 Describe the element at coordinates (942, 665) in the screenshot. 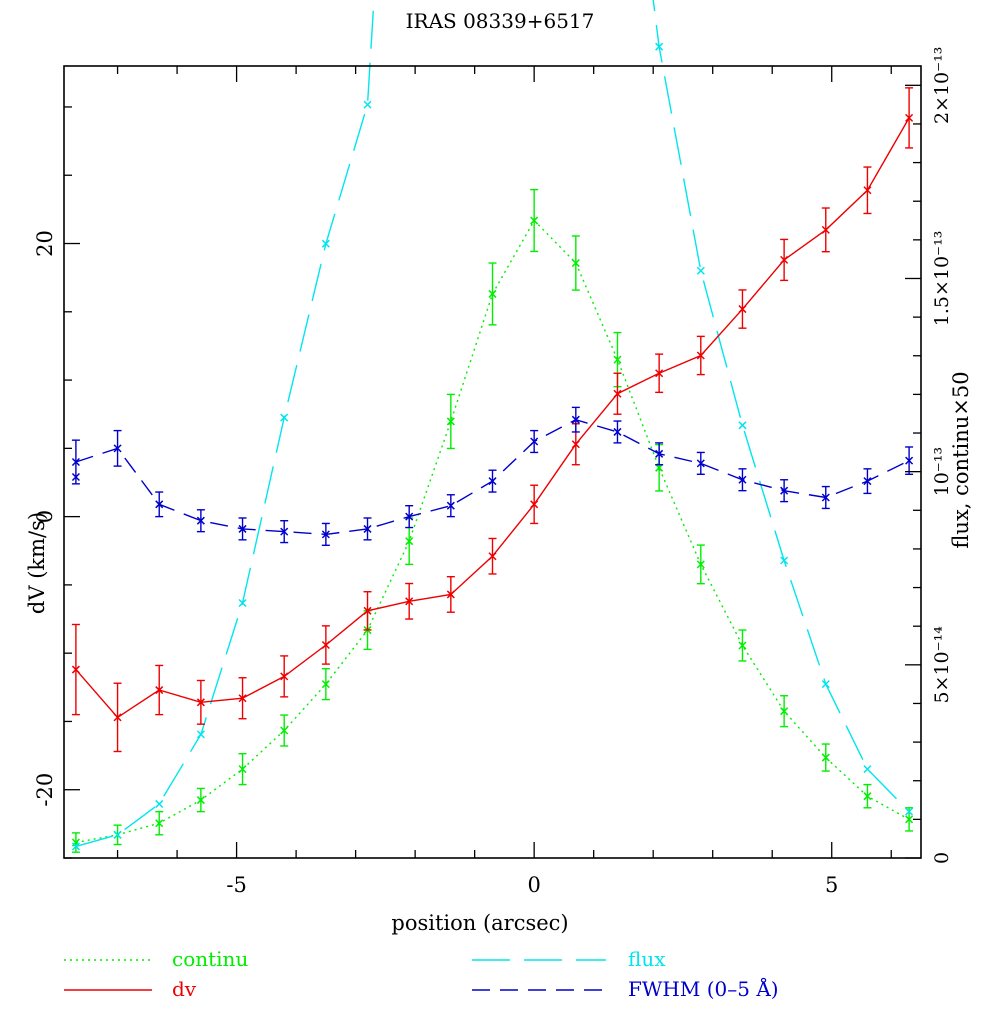

I see `y-right-tick-label: 5×10⁻¹⁴` at that location.